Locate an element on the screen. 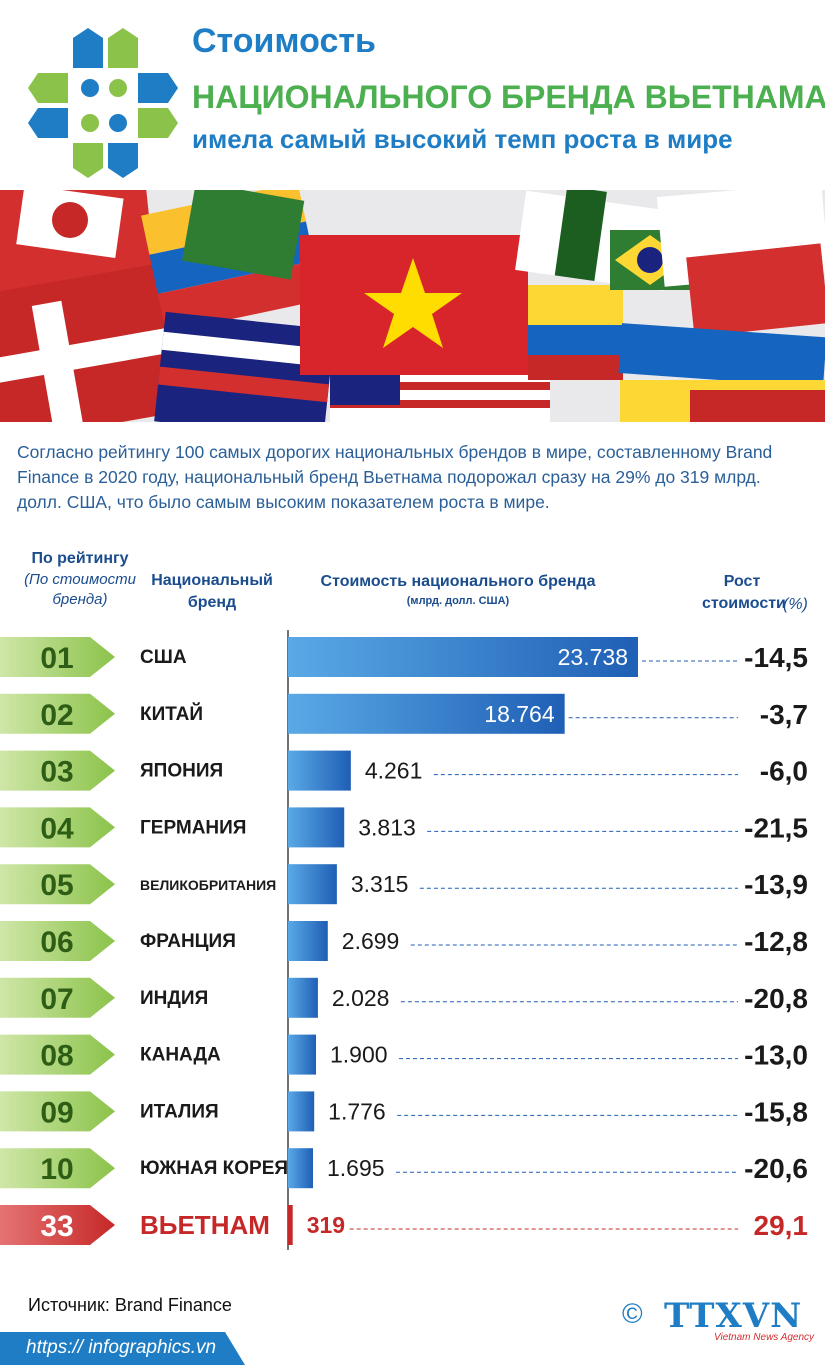 This screenshot has width=825, height=1365. title-line-1: Стоимость is located at coordinates (284, 41).